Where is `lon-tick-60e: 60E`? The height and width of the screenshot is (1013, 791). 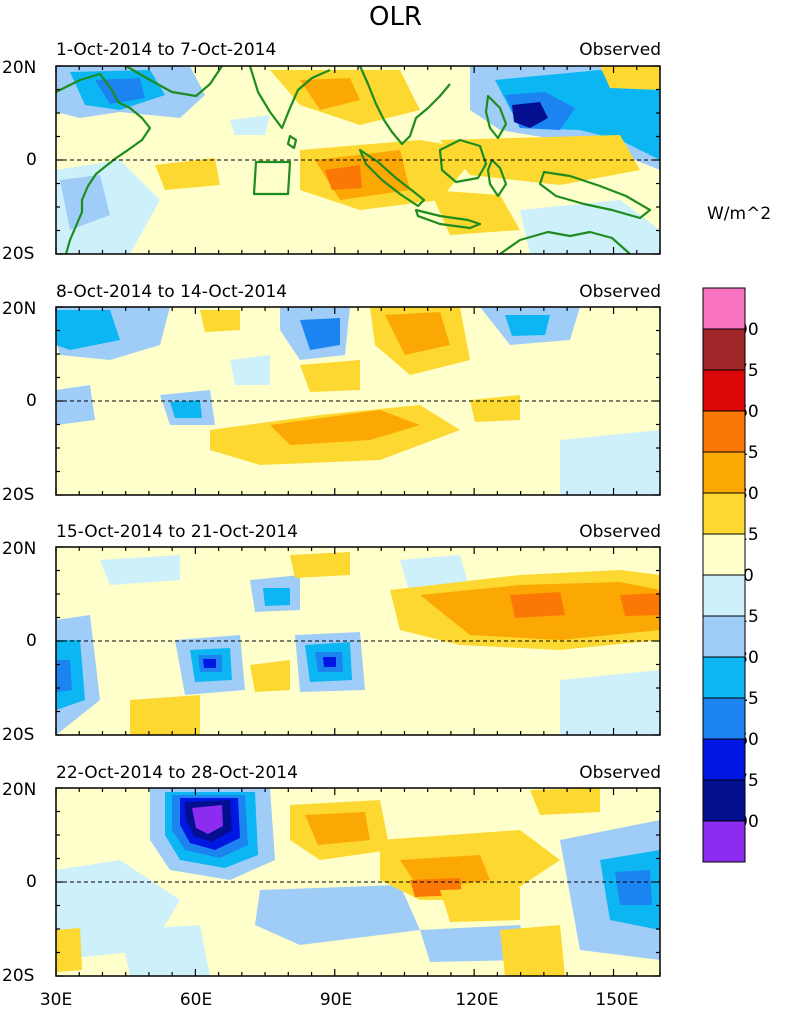
lon-tick-60e: 60E is located at coordinates (196, 1000).